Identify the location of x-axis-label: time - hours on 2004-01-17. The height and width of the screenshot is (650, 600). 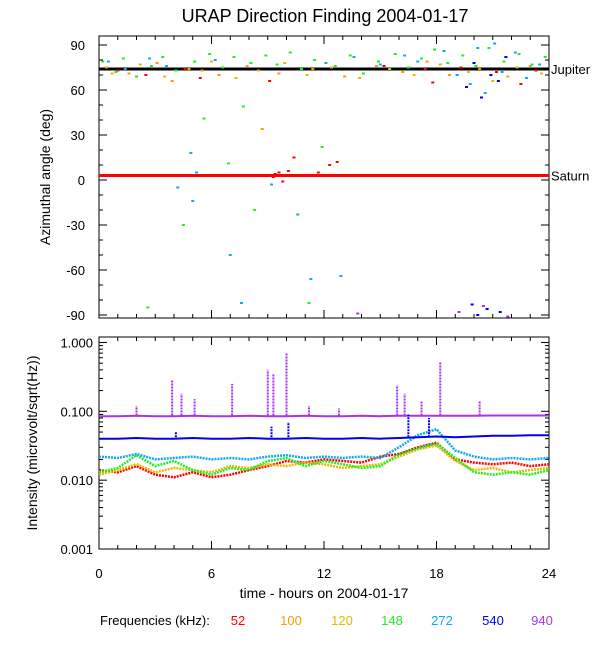
(324, 593).